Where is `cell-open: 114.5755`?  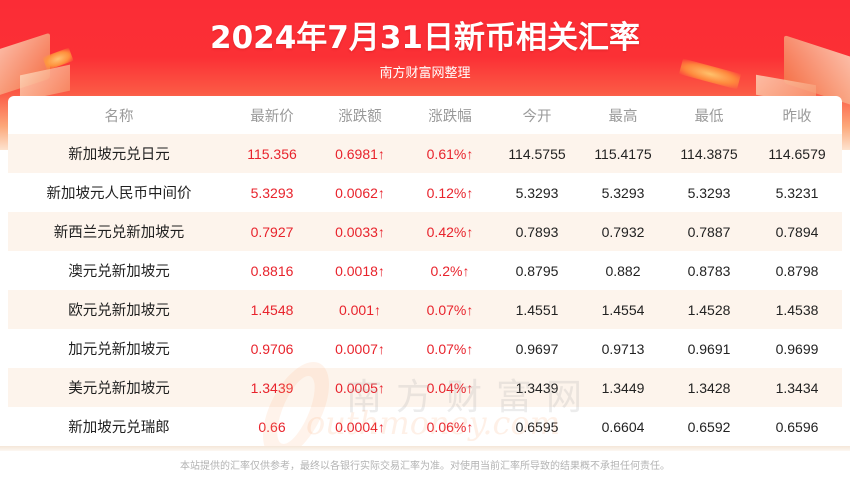 cell-open: 114.5755 is located at coordinates (537, 153).